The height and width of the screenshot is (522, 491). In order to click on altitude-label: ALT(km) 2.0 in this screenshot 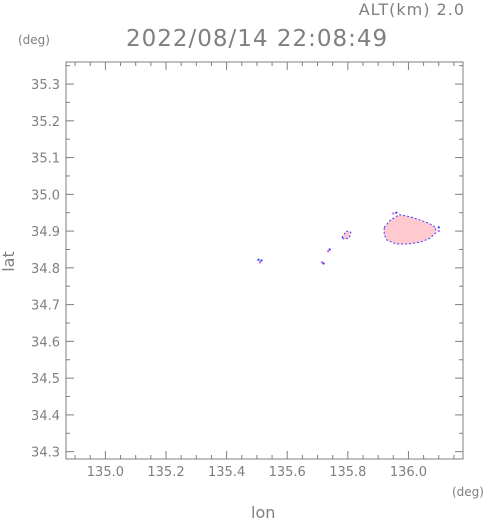, I will do `click(411, 9)`.